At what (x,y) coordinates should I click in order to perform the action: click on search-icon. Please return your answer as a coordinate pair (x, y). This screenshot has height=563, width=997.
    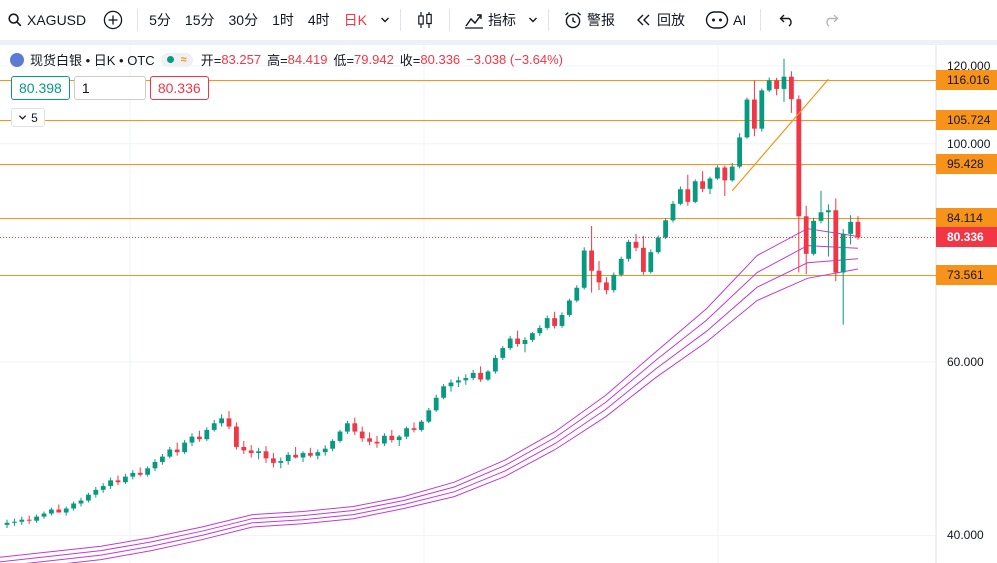
    Looking at the image, I should click on (15, 20).